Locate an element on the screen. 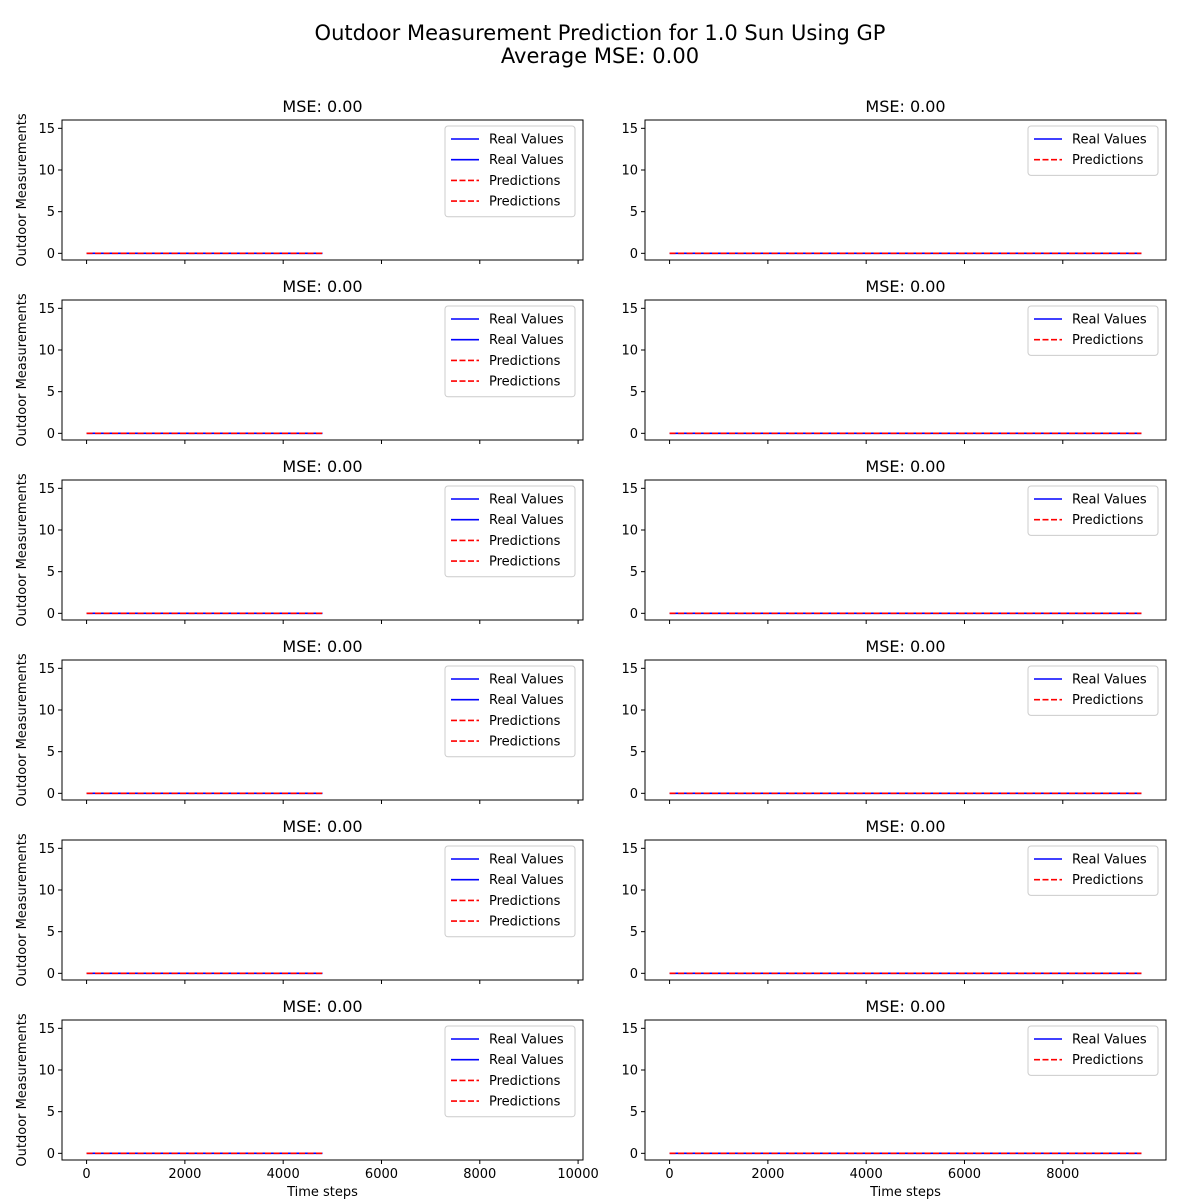  subplot-1-2: MSE: 0.00 0 5 10 15 Real Values Predictions is located at coordinates (894, 180).